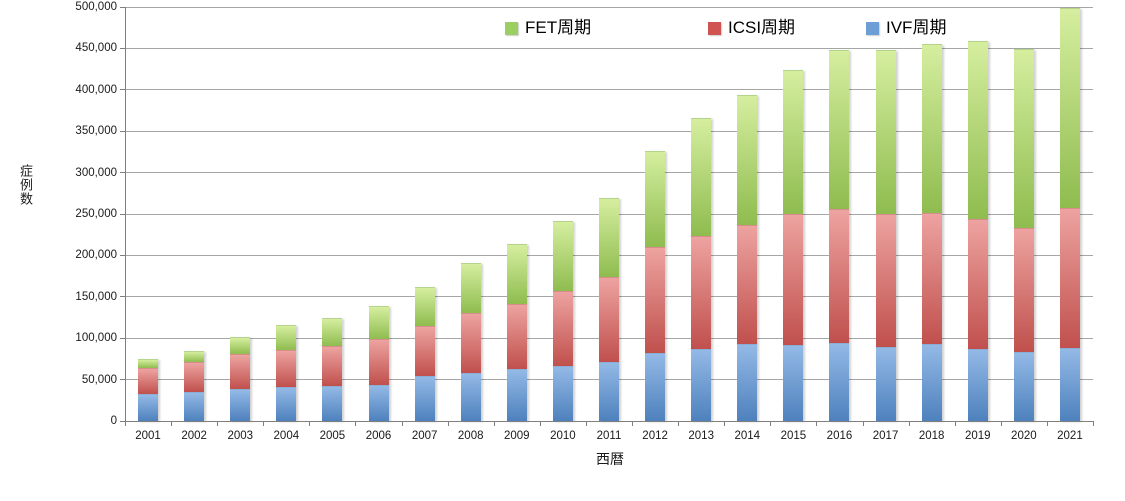 Image resolution: width=1125 pixels, height=501 pixels. I want to click on bar-segment-2021-IVF周期, so click(1069, 384).